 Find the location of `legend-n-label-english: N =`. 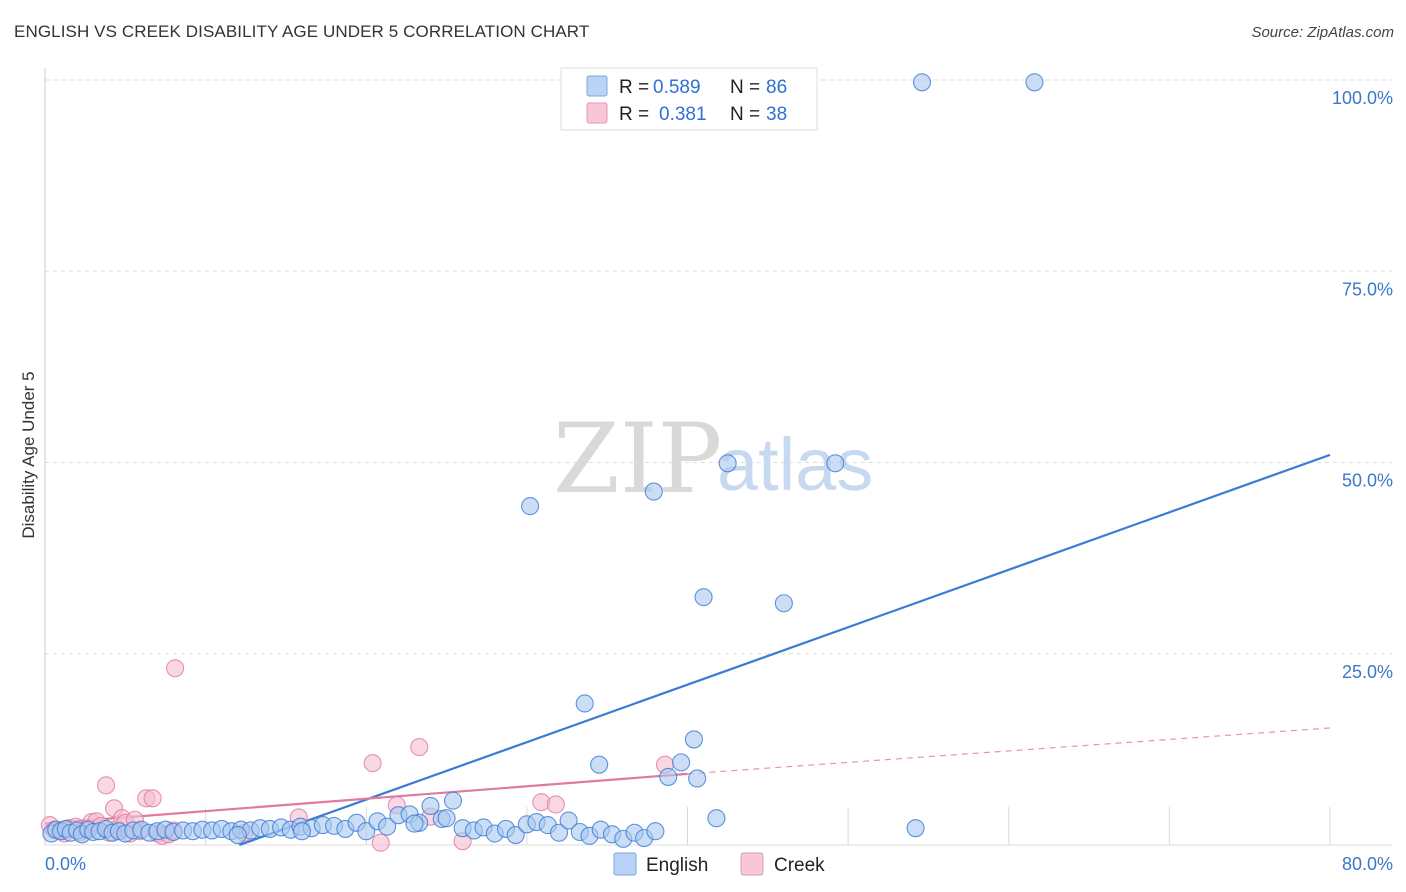

legend-n-label-english: N = is located at coordinates (745, 87).